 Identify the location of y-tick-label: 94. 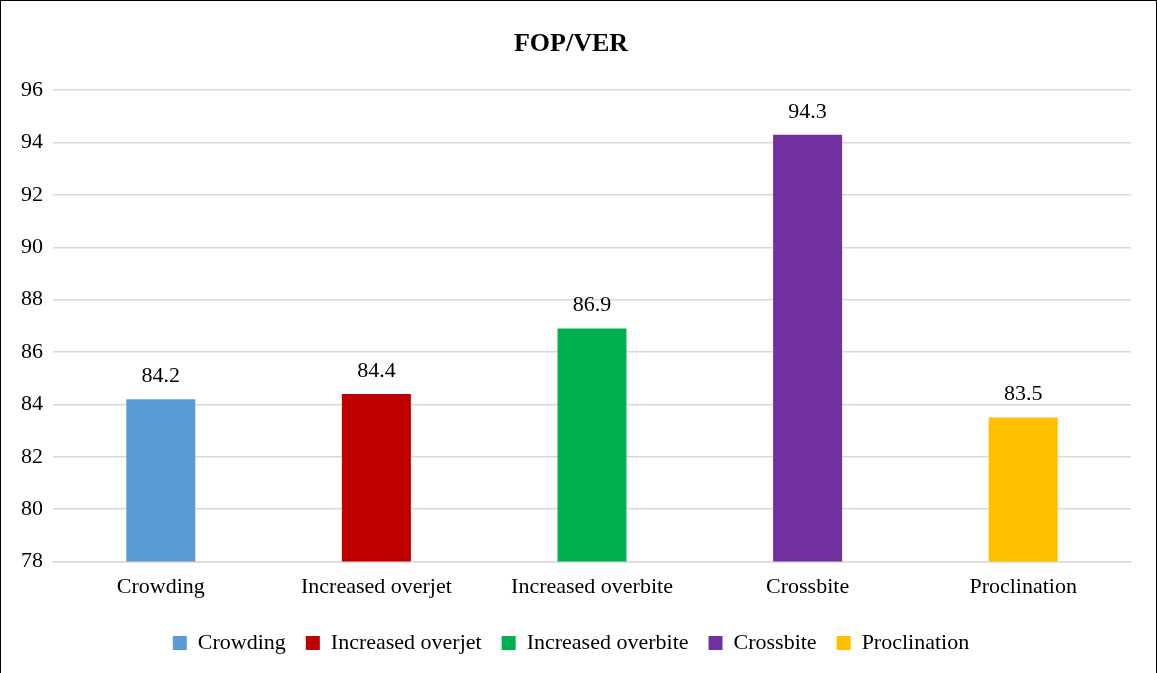
(32, 141).